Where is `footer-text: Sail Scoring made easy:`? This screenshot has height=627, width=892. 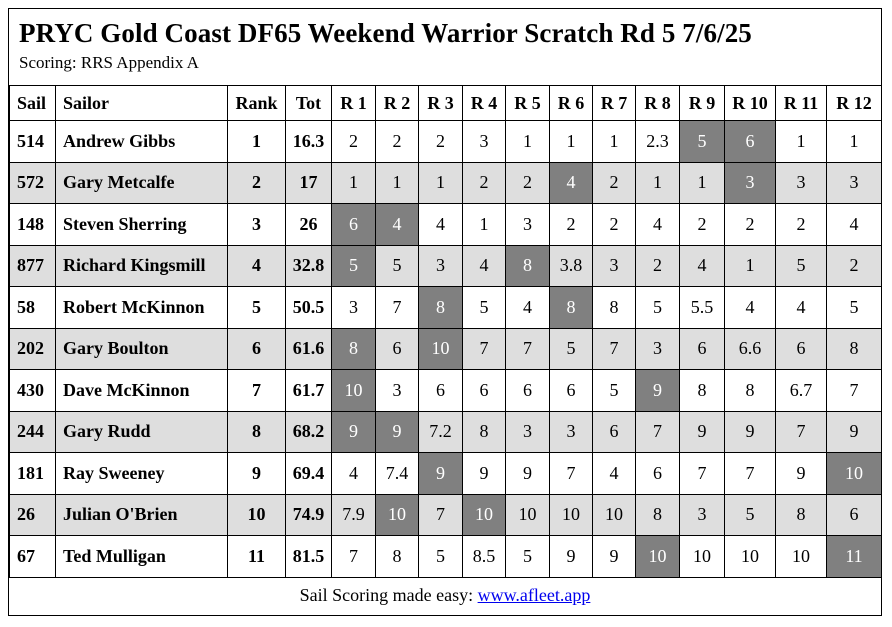
footer-text: Sail Scoring made easy: is located at coordinates (388, 595).